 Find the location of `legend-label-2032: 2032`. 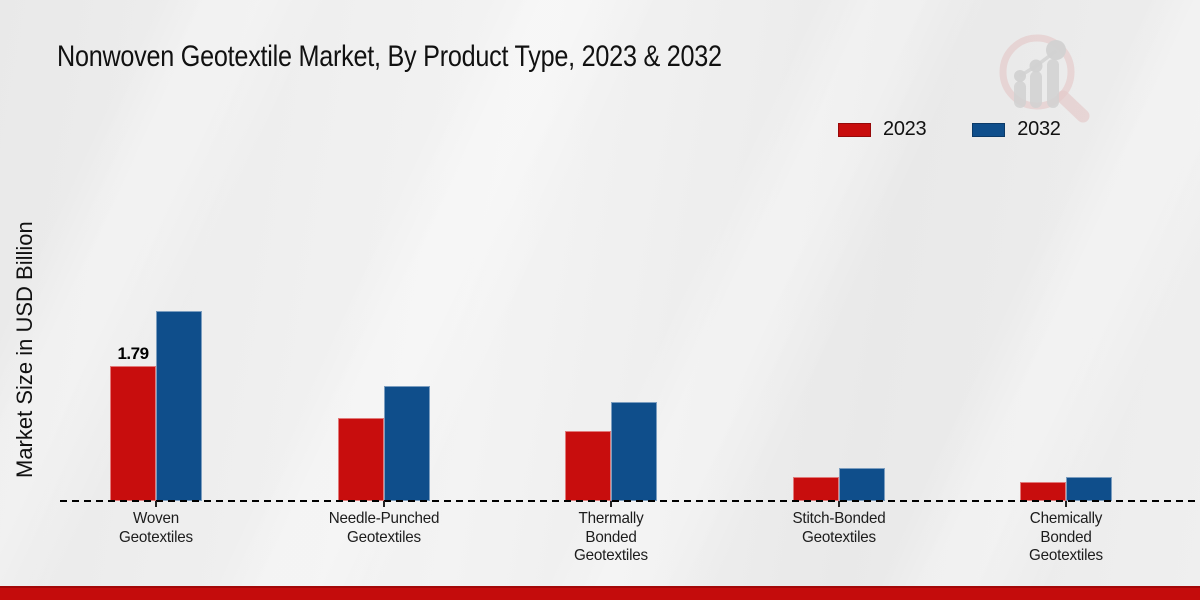

legend-label-2032: 2032 is located at coordinates (1039, 129).